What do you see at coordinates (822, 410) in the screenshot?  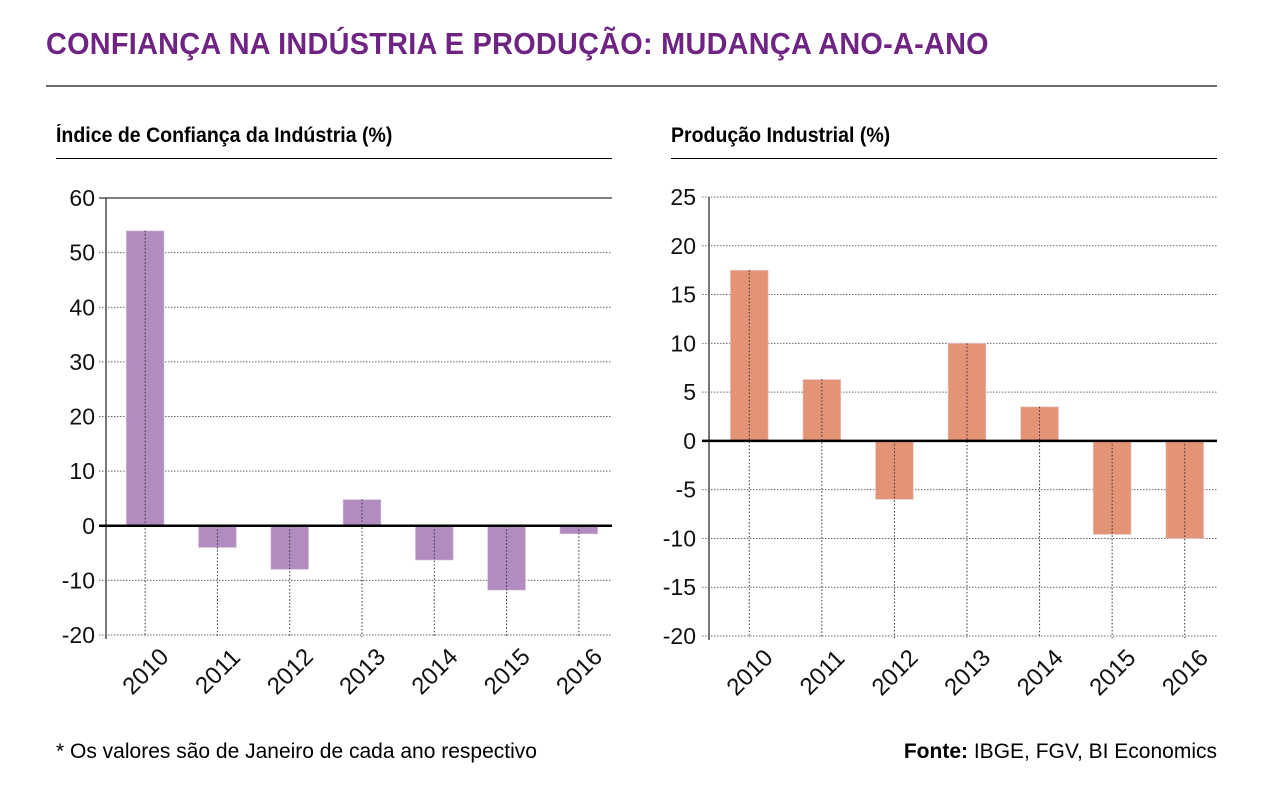 I see `bar-2011` at bounding box center [822, 410].